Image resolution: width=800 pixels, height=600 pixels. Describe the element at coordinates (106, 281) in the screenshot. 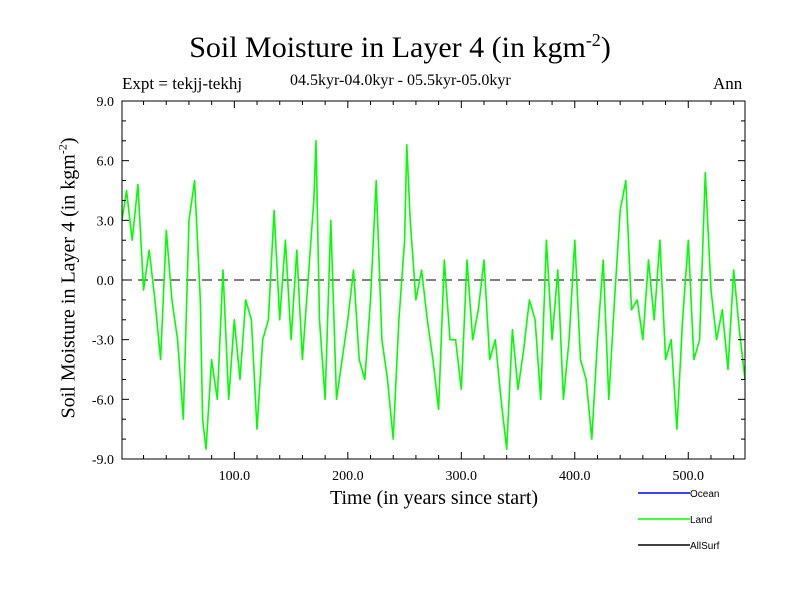

I see `y-tick-label: 0.0` at that location.